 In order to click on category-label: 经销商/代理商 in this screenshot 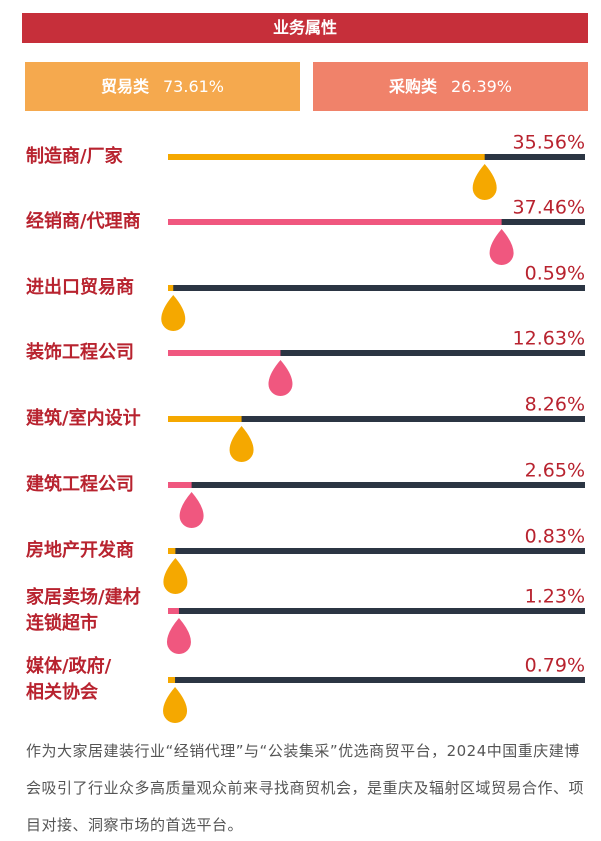, I will do `click(83, 221)`.